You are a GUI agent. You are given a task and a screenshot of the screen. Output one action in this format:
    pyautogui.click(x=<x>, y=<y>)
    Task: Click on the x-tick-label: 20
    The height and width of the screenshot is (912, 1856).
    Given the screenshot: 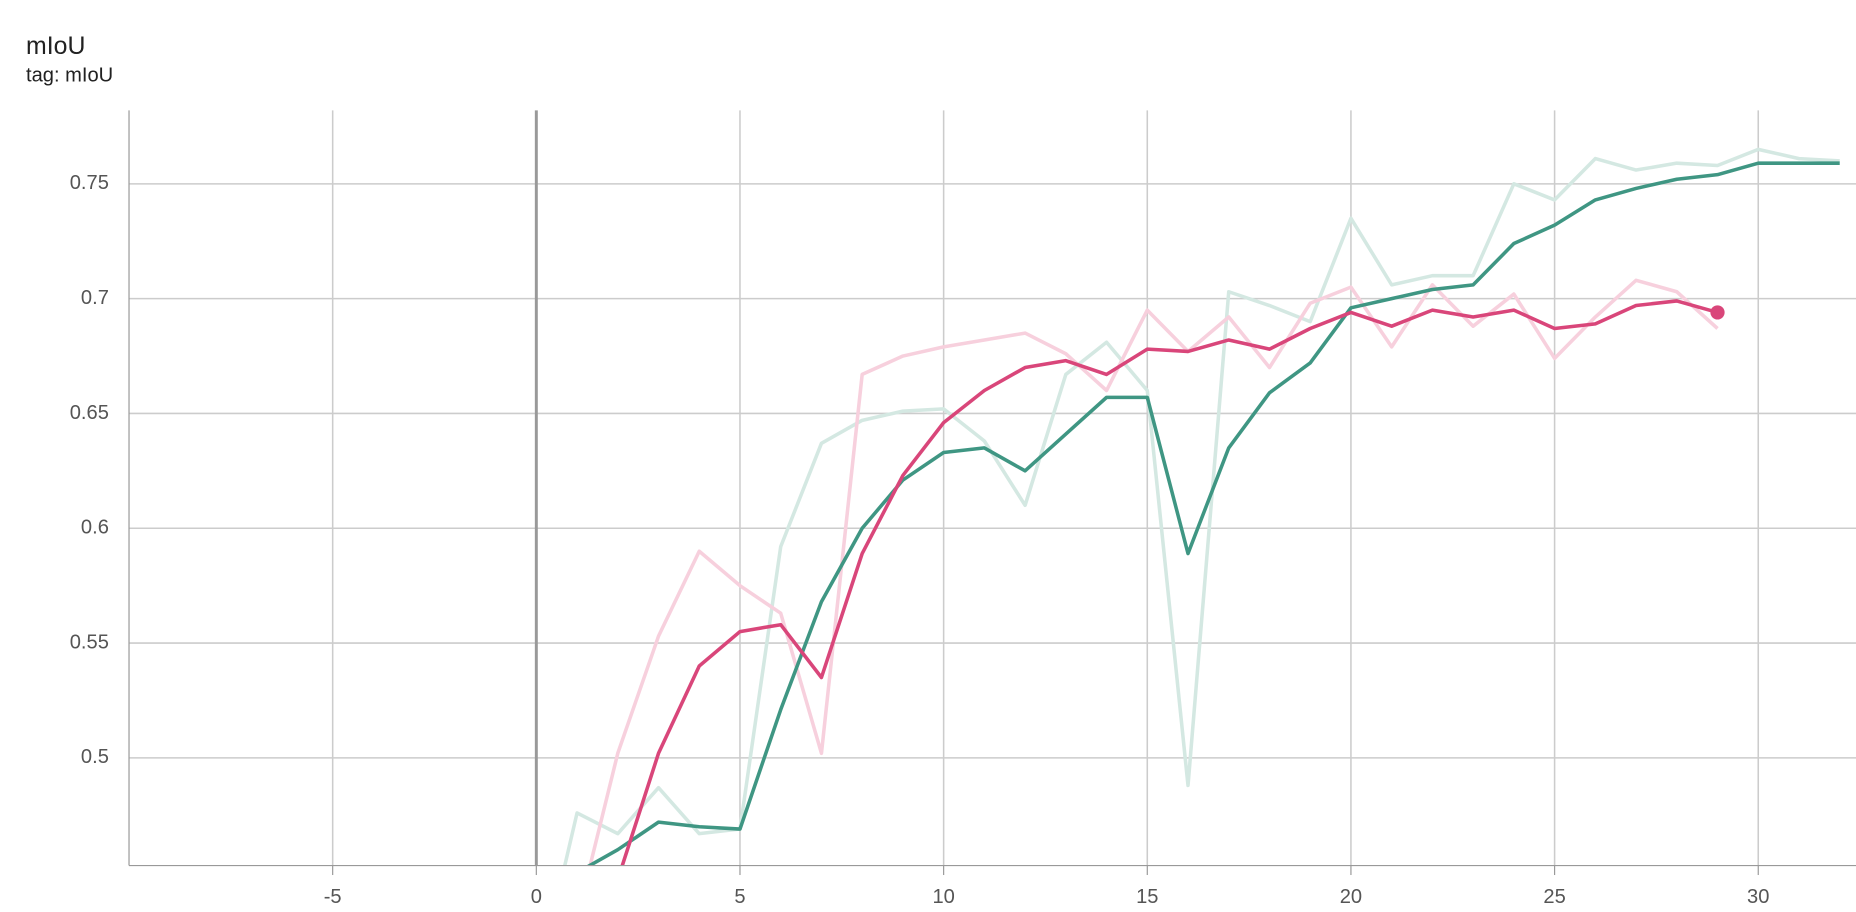 What is the action you would take?
    pyautogui.click(x=1351, y=897)
    